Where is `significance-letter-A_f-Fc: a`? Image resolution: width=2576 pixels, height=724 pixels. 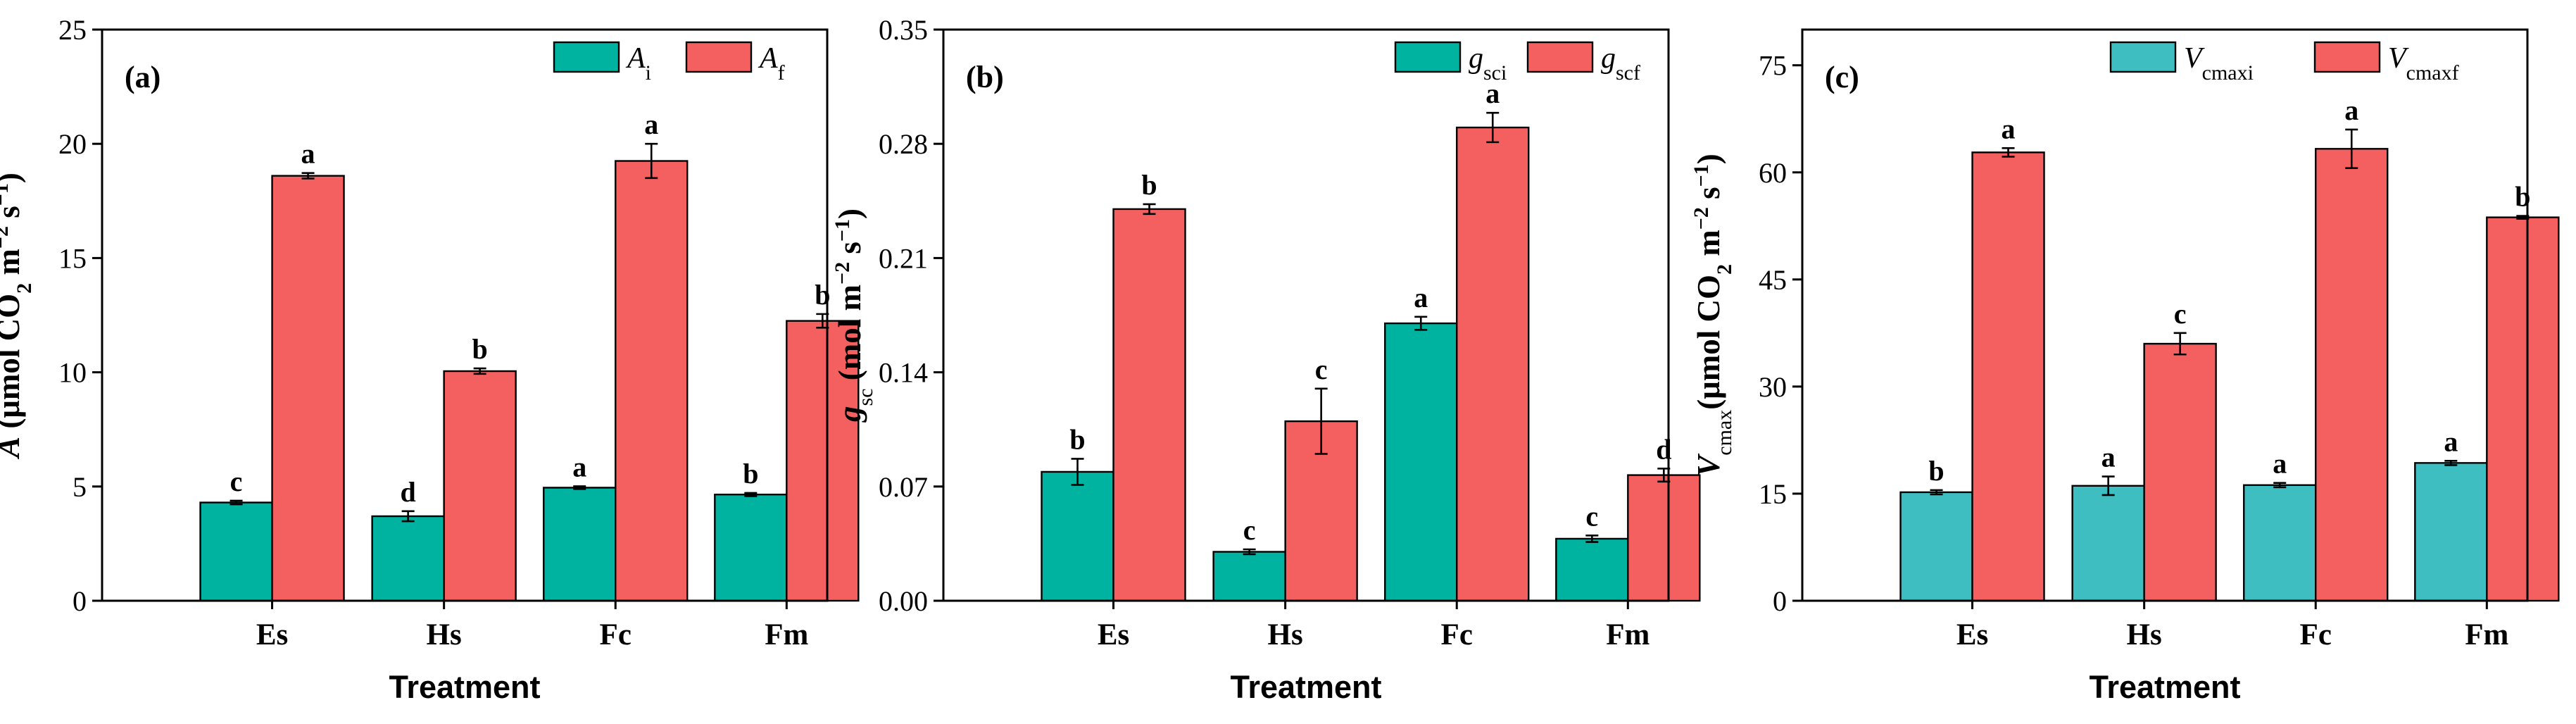 significance-letter-A_f-Fc: a is located at coordinates (651, 124).